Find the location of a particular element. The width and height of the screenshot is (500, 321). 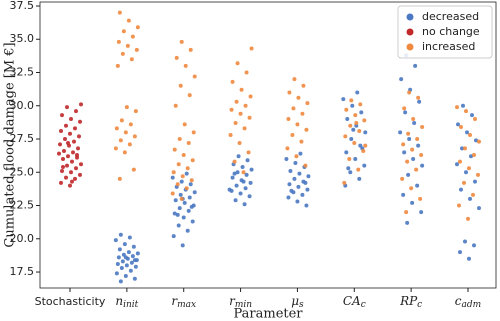

legend-marker is located at coordinates (410, 47).